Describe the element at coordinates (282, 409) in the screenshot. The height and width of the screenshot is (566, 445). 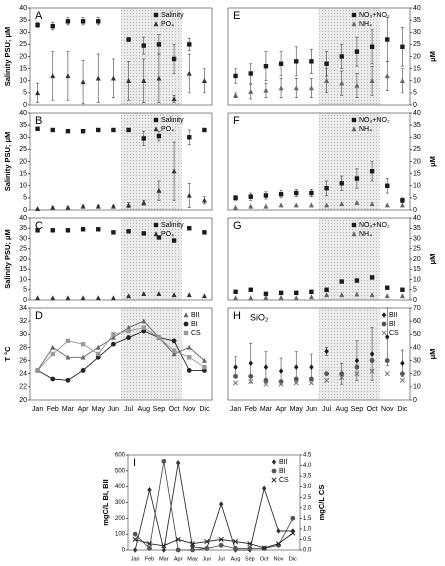
I see `x-tick-label: Apr` at that location.